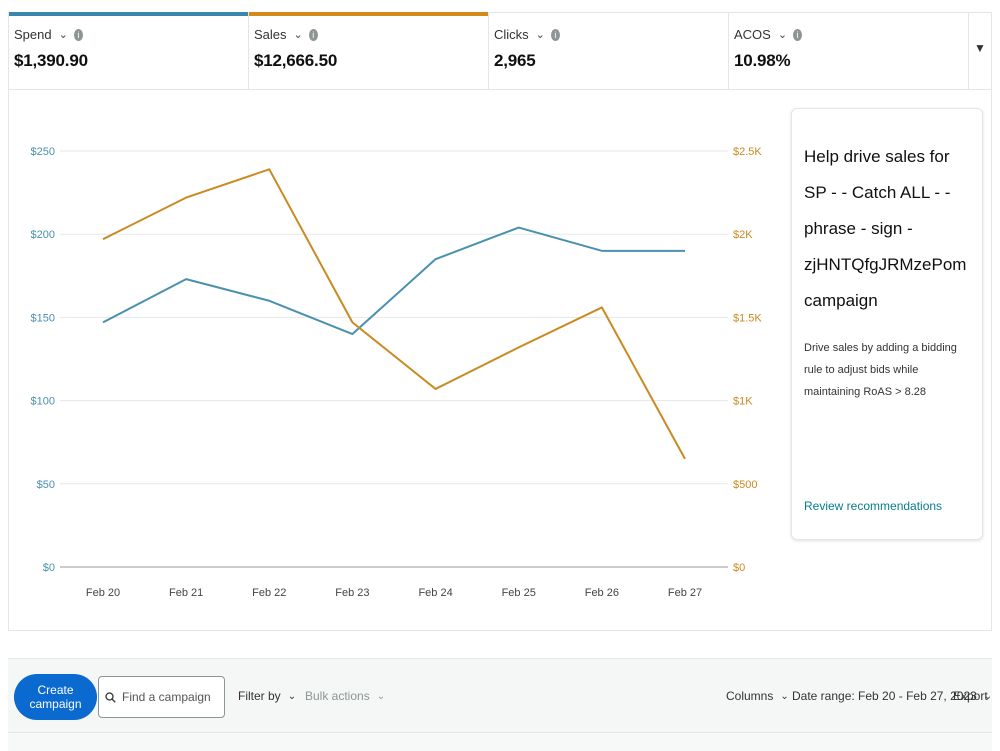 The image size is (1000, 751). What do you see at coordinates (337, 696) in the screenshot?
I see `bulk-actions-label: Bulk actions` at bounding box center [337, 696].